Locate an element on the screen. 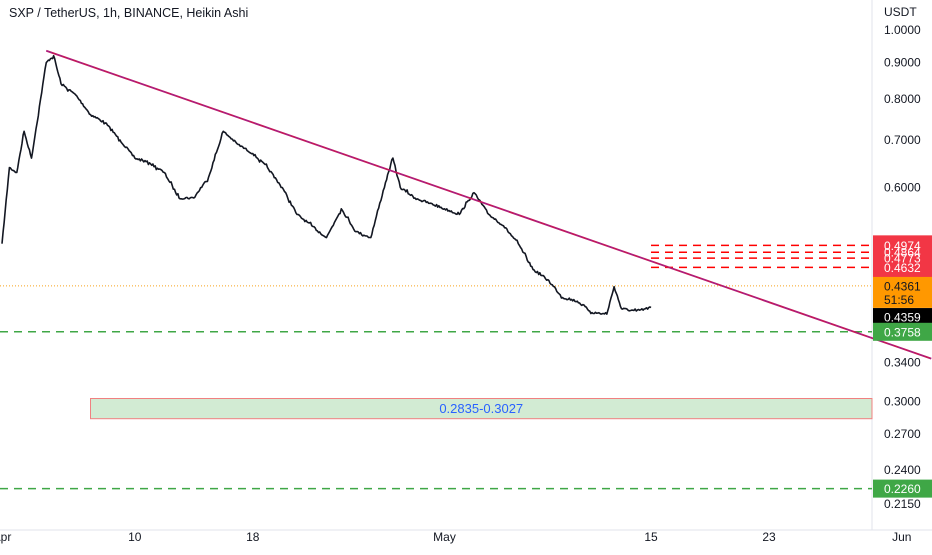 The image size is (932, 555). price-tick-label-1: 1.0000 is located at coordinates (902, 30).